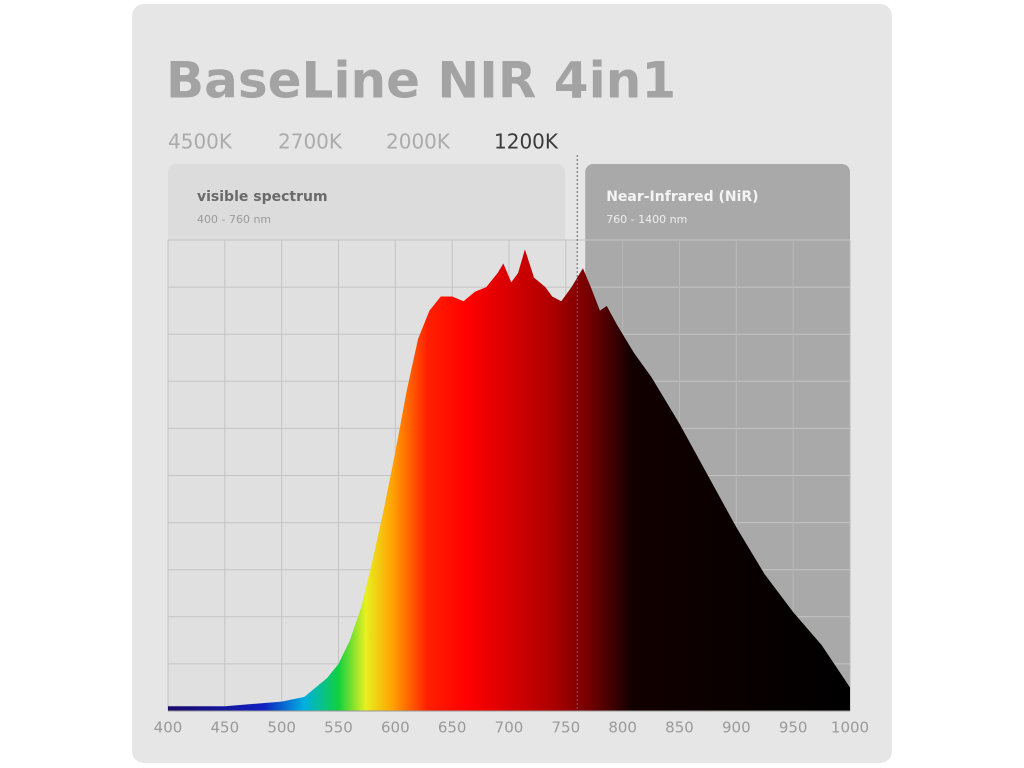 This screenshot has height=768, width=1024. I want to click on x-tick-label: 700, so click(509, 728).